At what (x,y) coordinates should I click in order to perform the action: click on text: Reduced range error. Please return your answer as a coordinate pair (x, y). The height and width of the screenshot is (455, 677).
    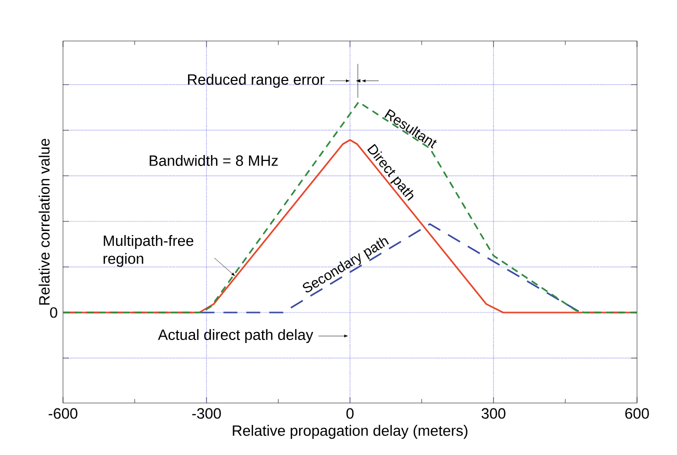
    Looking at the image, I should click on (256, 81).